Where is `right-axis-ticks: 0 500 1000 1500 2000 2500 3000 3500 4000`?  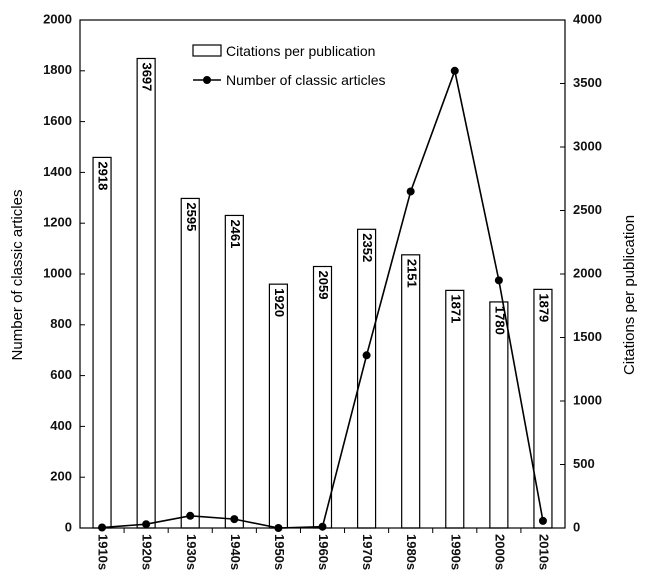 right-axis-ticks: 0 500 1000 1500 2000 2500 3000 3500 4000 is located at coordinates (581, 272).